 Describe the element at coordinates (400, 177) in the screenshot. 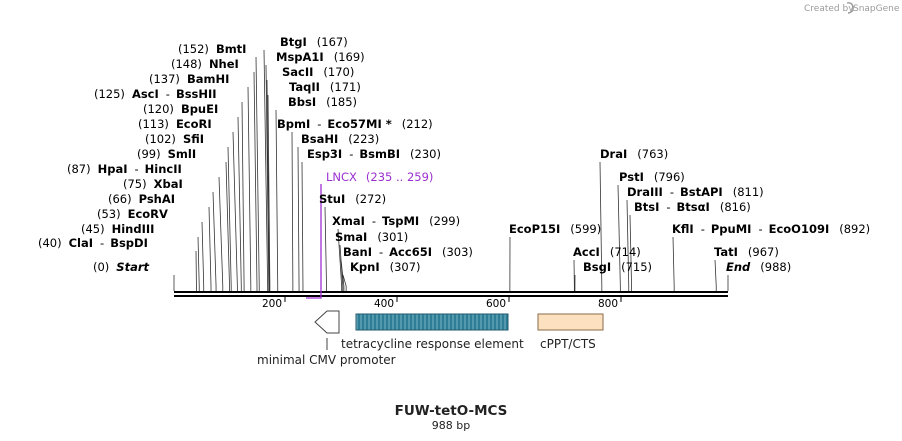

I see `primer-range: (235 .. 259)` at that location.